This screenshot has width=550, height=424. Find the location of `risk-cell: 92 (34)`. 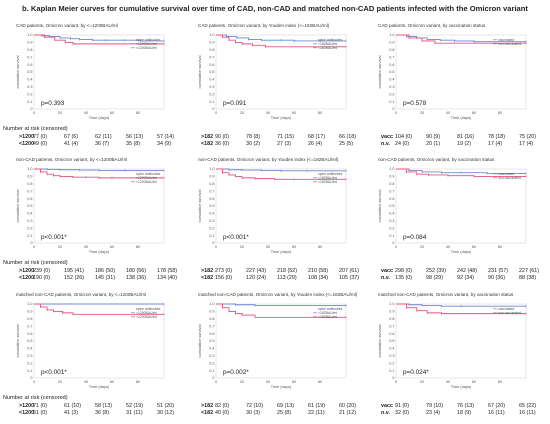

risk-cell: 92 (34) is located at coordinates (466, 278).